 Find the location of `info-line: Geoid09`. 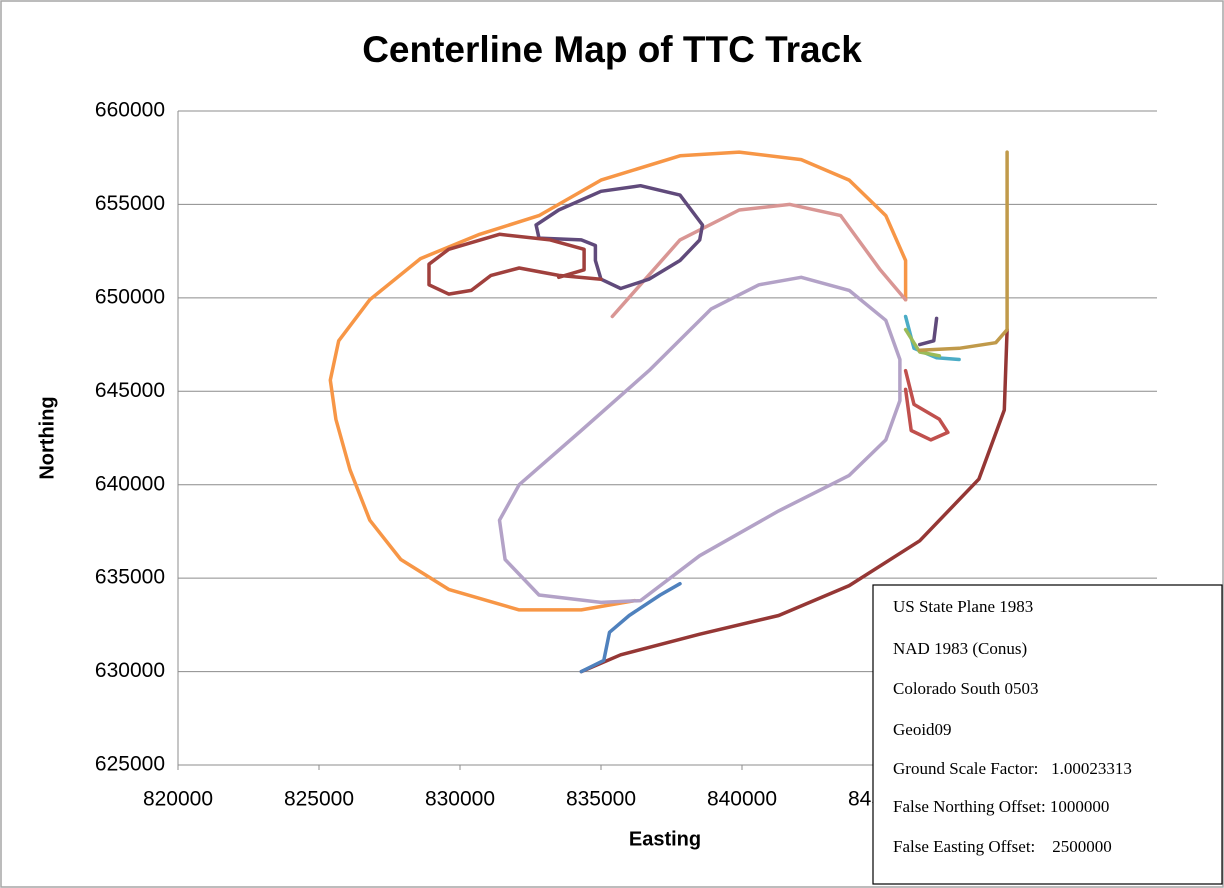

info-line: Geoid09 is located at coordinates (922, 729).